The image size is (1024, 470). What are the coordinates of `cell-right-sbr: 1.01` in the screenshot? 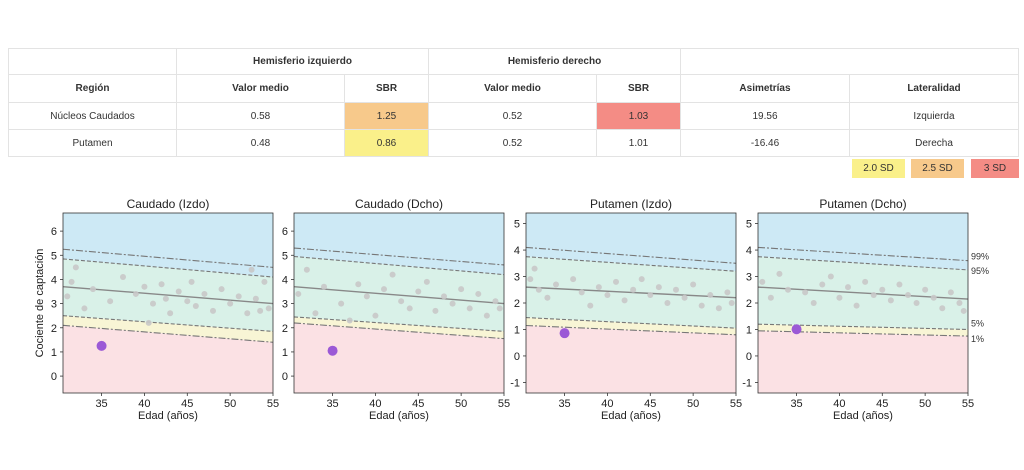 It's located at (638, 143).